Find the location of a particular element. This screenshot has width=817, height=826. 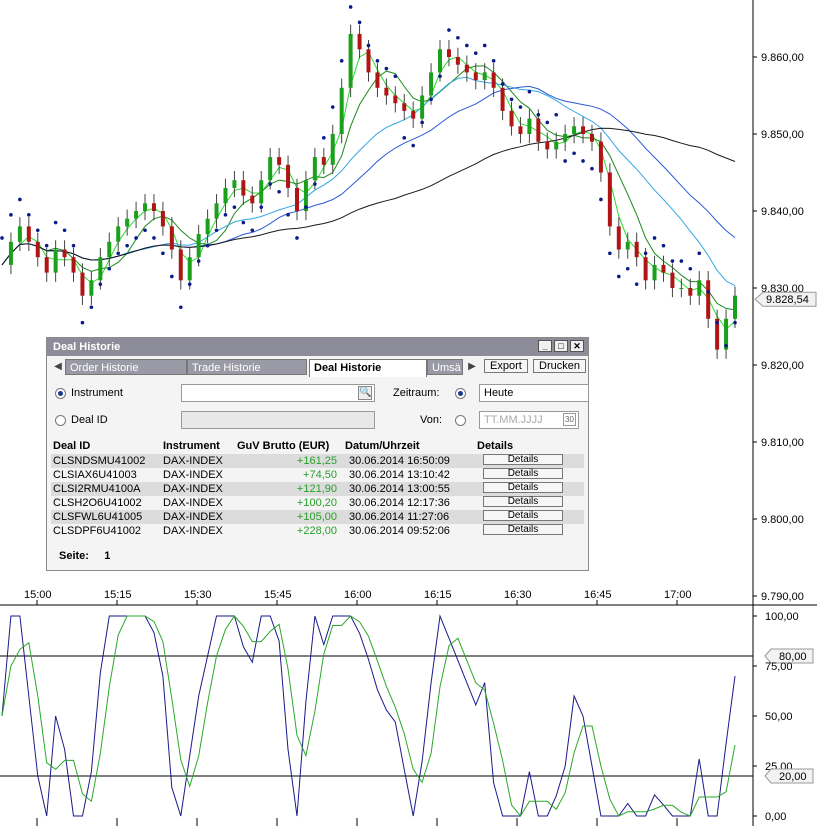

window-titlebar: Deal Historie _ □ ✕ is located at coordinates (317, 347).